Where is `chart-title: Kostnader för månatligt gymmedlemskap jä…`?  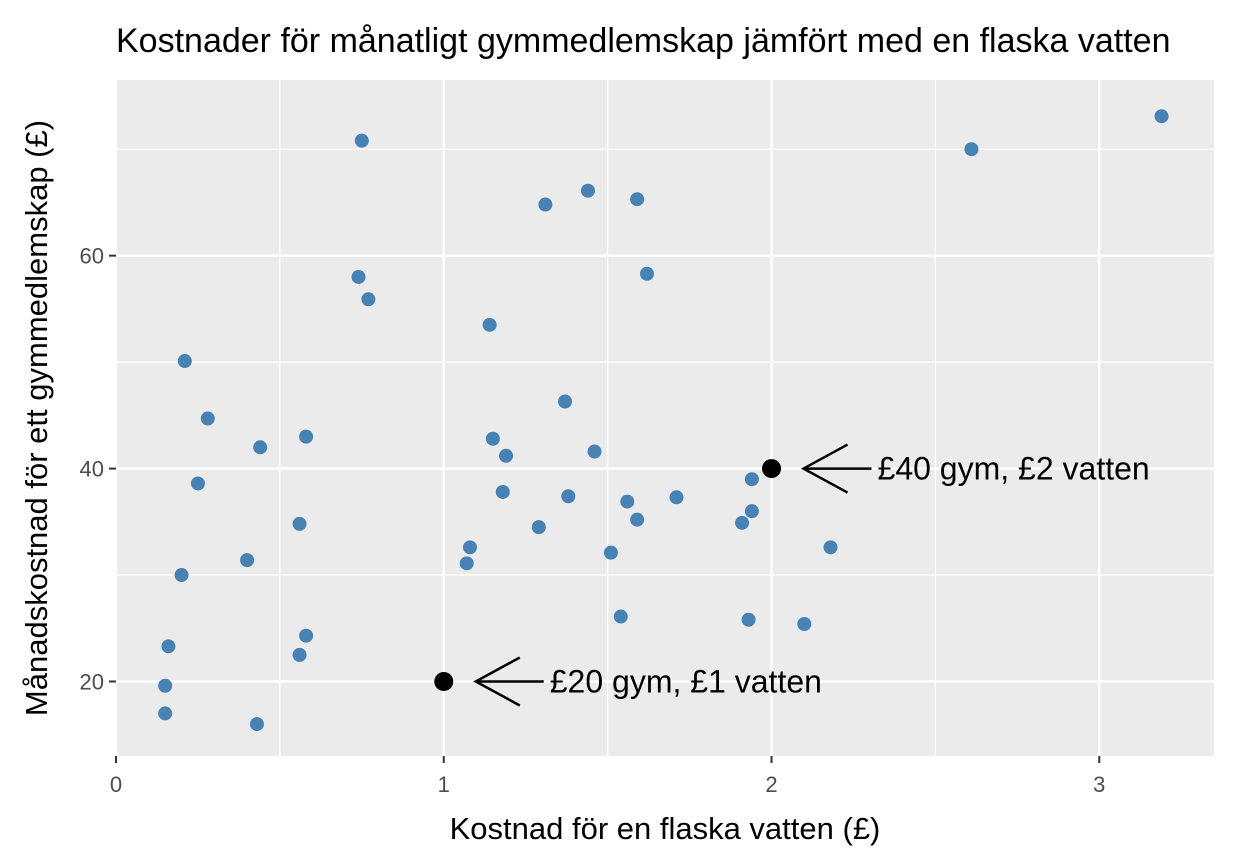
chart-title: Kostnader för månatligt gymmedlemskap jä… is located at coordinates (643, 41).